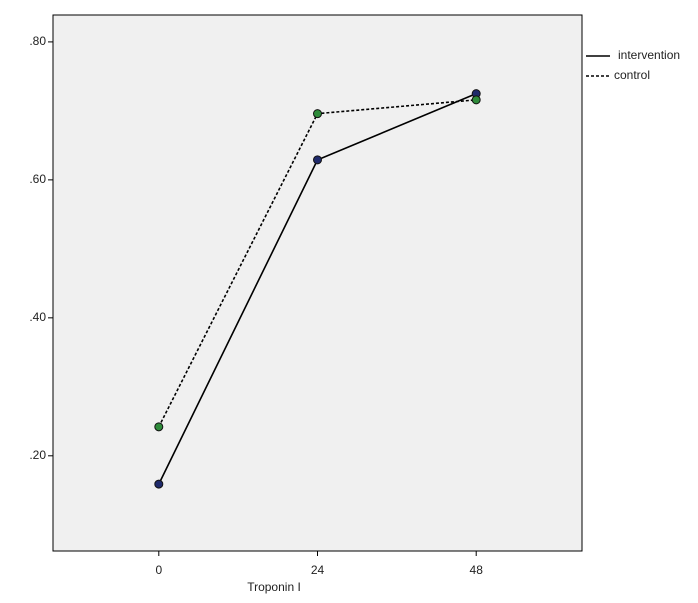  What do you see at coordinates (37, 317) in the screenshot?
I see `y-tick-label: .40` at bounding box center [37, 317].